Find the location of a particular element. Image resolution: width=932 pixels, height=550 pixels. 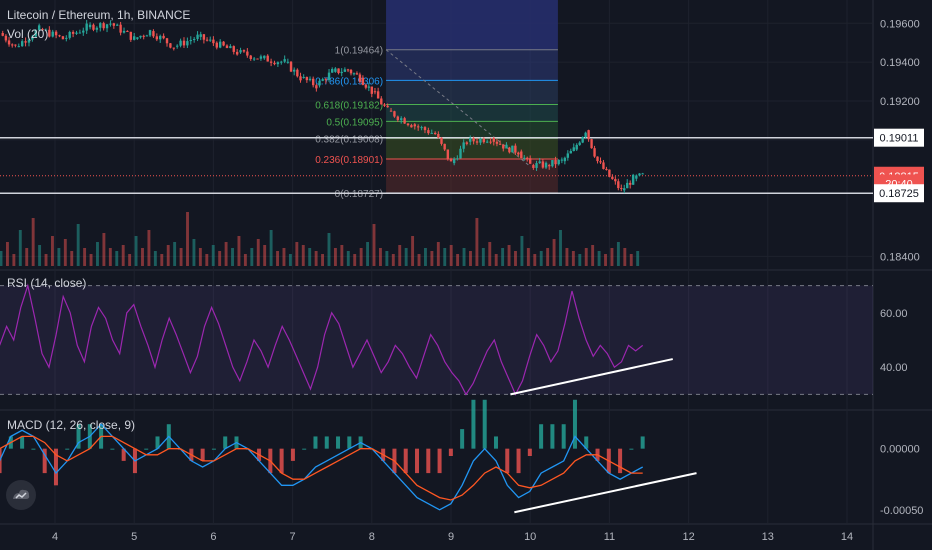

tradingview-logo-icon is located at coordinates (21, 495).